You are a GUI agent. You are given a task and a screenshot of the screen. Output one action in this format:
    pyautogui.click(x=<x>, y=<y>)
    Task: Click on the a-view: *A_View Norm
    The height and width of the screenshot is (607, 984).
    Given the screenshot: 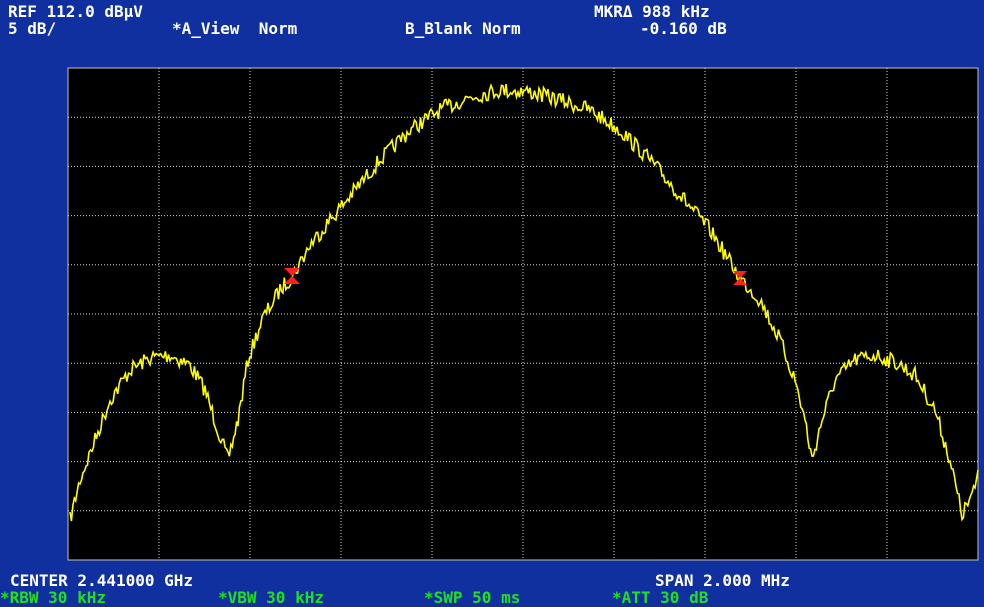 What is the action you would take?
    pyautogui.click(x=235, y=28)
    